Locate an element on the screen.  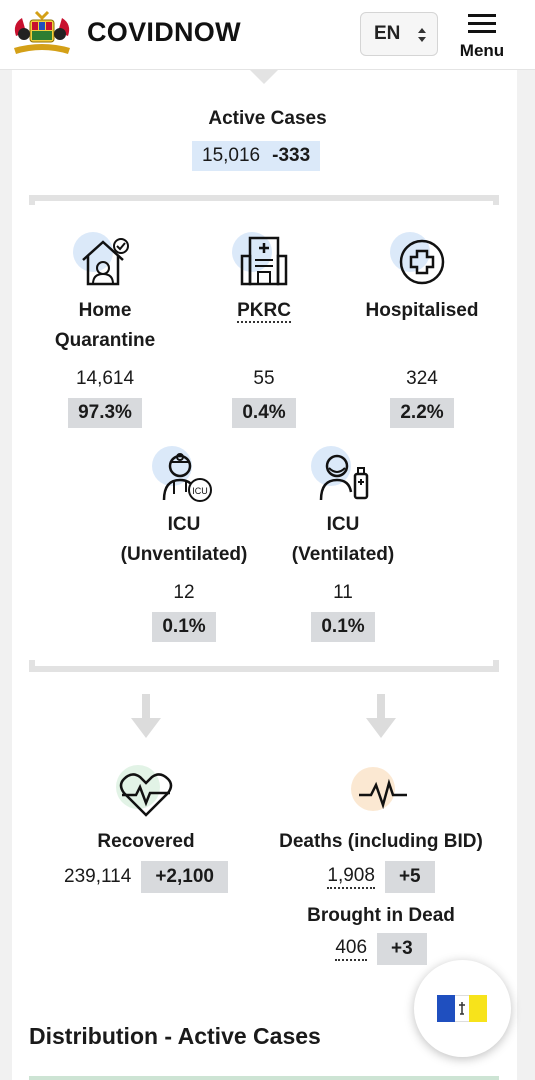
menu-label: Menu is located at coordinates (482, 50).